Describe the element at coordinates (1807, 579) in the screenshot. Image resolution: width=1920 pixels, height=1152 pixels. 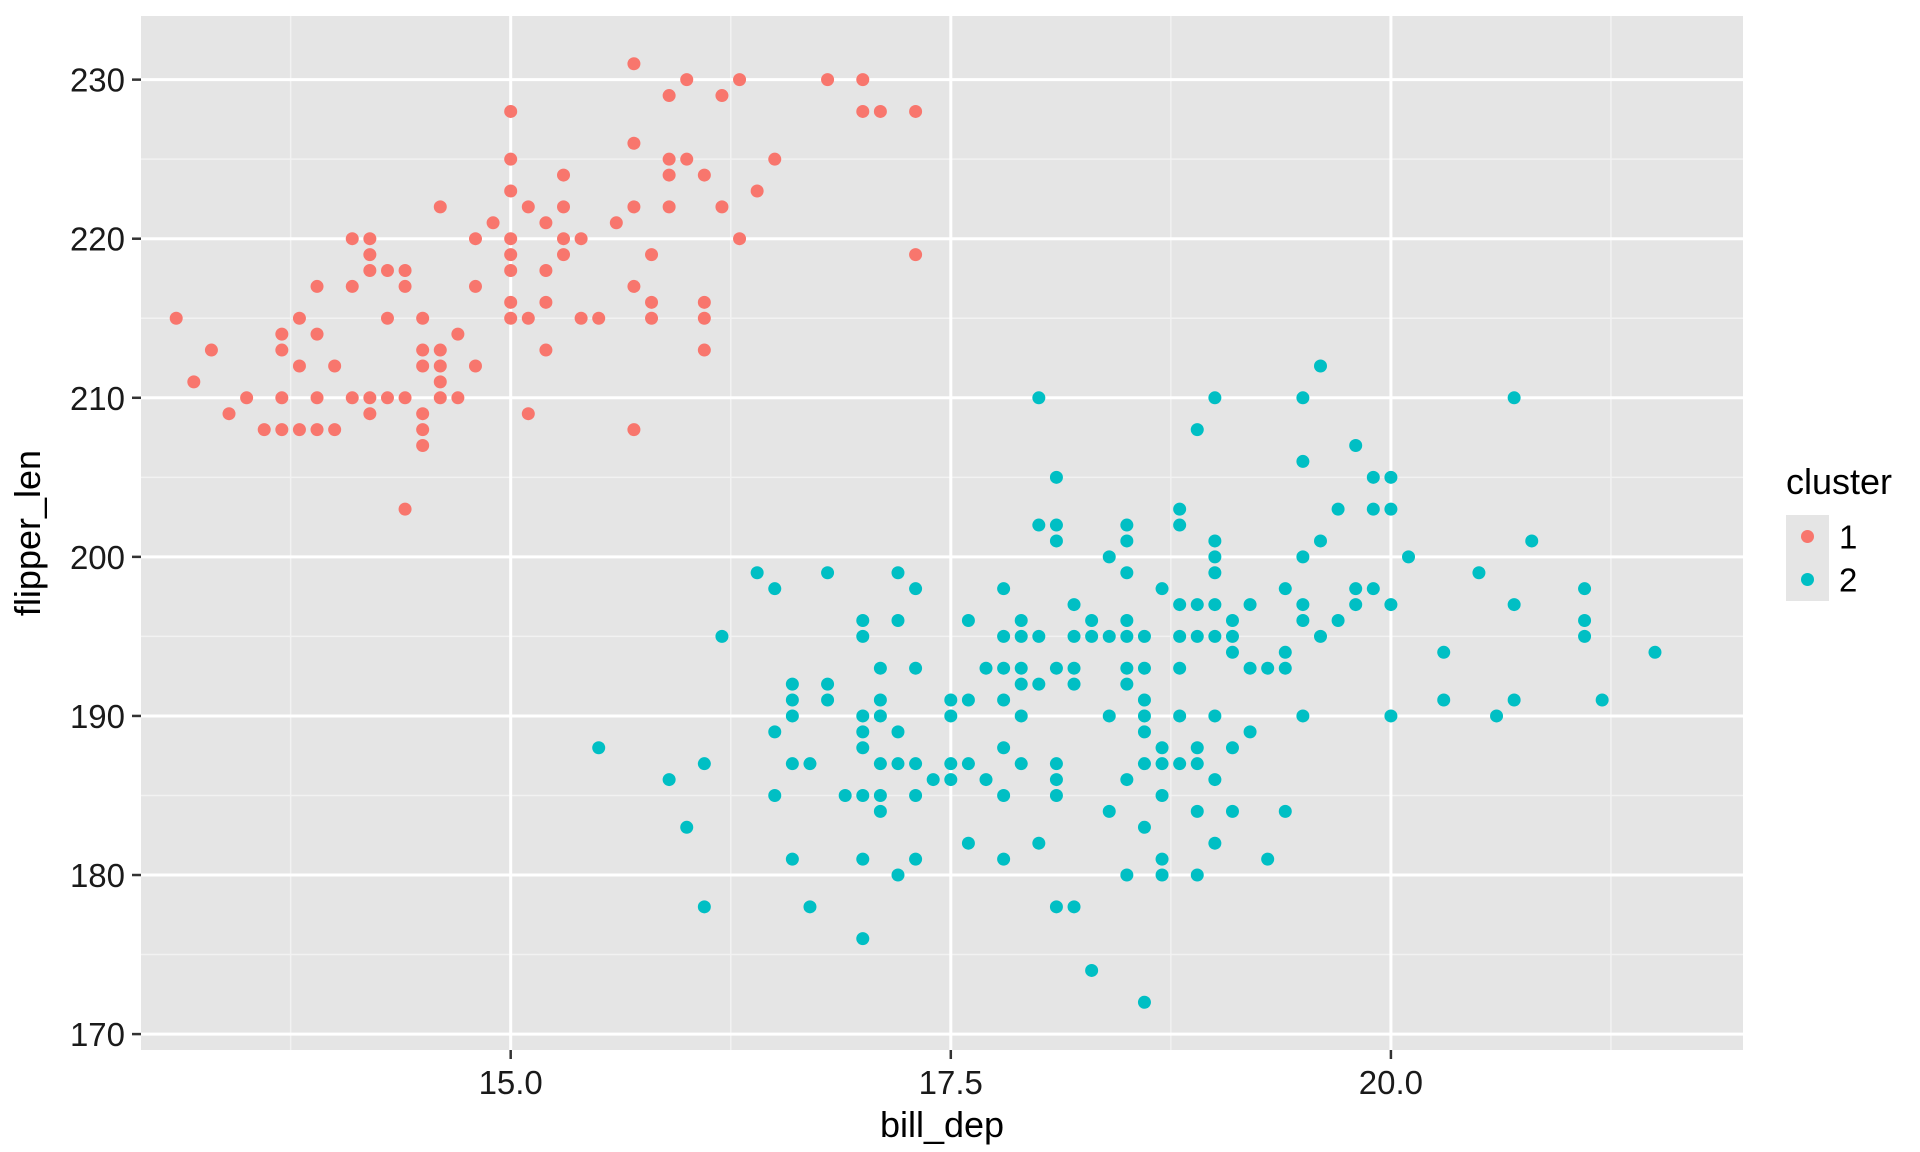
I see `legend-key-dot` at that location.